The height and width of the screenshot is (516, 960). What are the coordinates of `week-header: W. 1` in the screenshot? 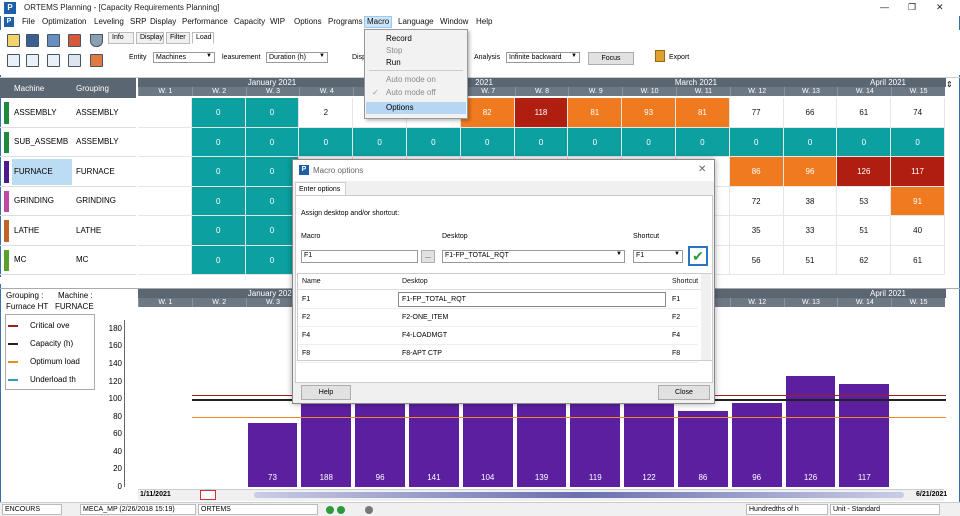 It's located at (165, 91).